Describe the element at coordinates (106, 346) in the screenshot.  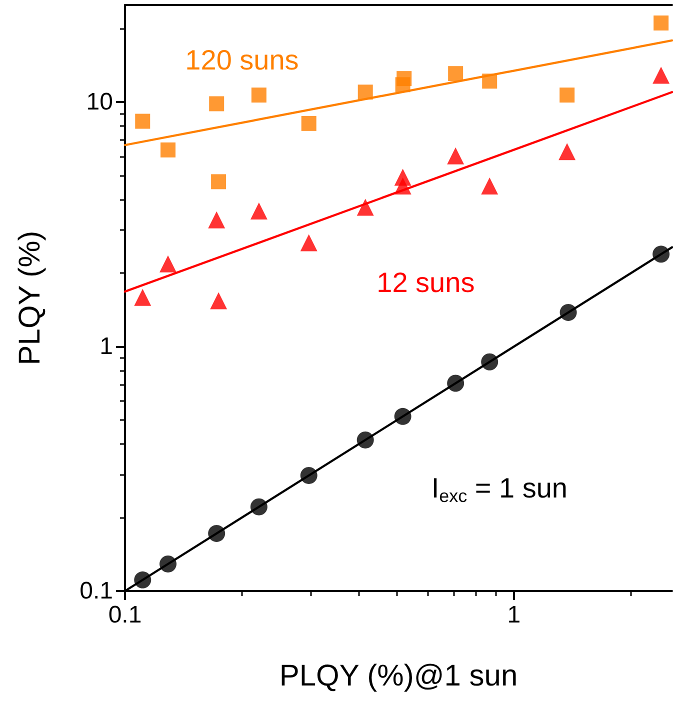
I see `y-tick-label: 1` at that location.